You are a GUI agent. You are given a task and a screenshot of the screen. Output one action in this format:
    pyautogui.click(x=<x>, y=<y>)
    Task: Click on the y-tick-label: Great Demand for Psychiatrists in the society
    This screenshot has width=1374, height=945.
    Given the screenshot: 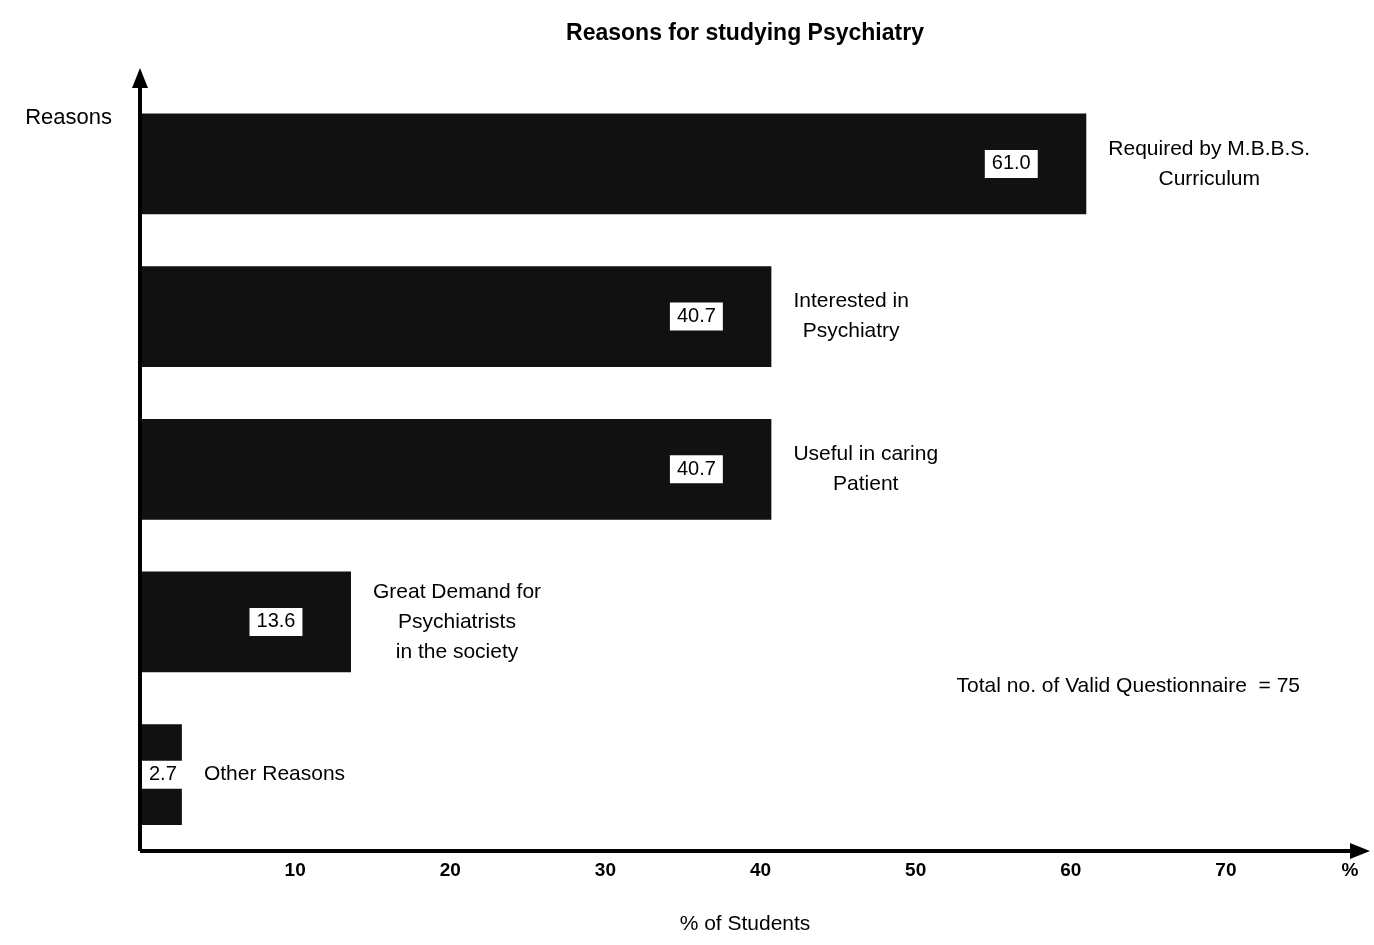 What is the action you would take?
    pyautogui.click(x=457, y=620)
    